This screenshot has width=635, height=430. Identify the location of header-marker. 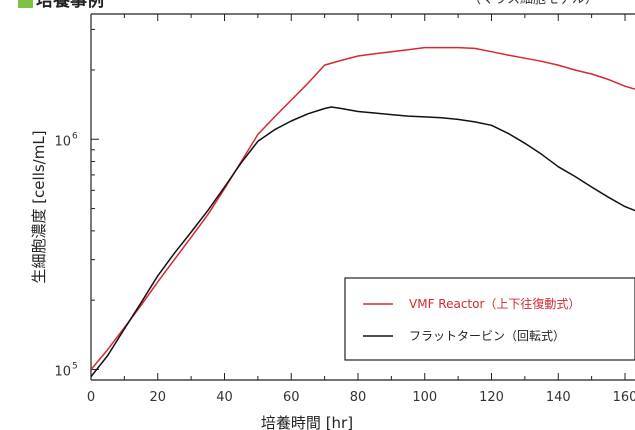
(25, 4).